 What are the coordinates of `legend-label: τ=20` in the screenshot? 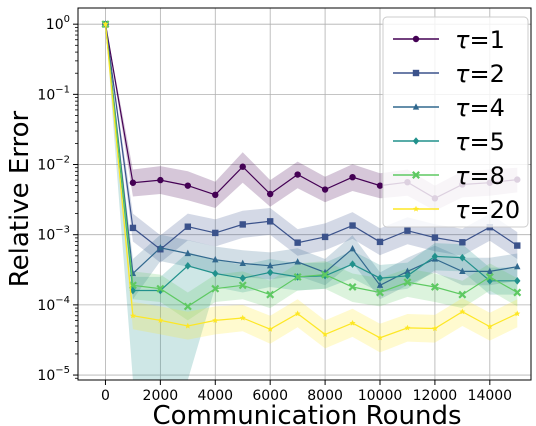 It's located at (487, 210).